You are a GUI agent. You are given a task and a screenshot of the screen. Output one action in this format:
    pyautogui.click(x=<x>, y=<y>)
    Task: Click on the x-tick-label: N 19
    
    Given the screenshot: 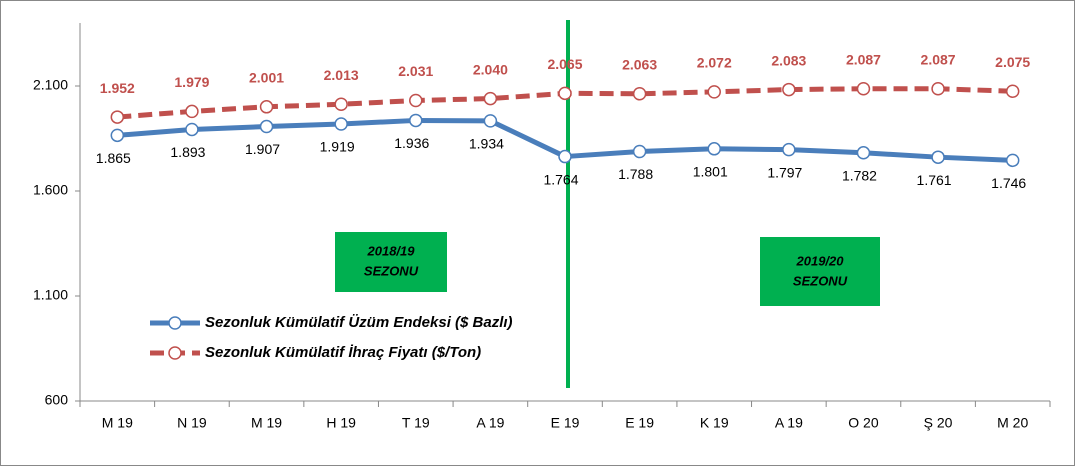 What is the action you would take?
    pyautogui.click(x=192, y=423)
    